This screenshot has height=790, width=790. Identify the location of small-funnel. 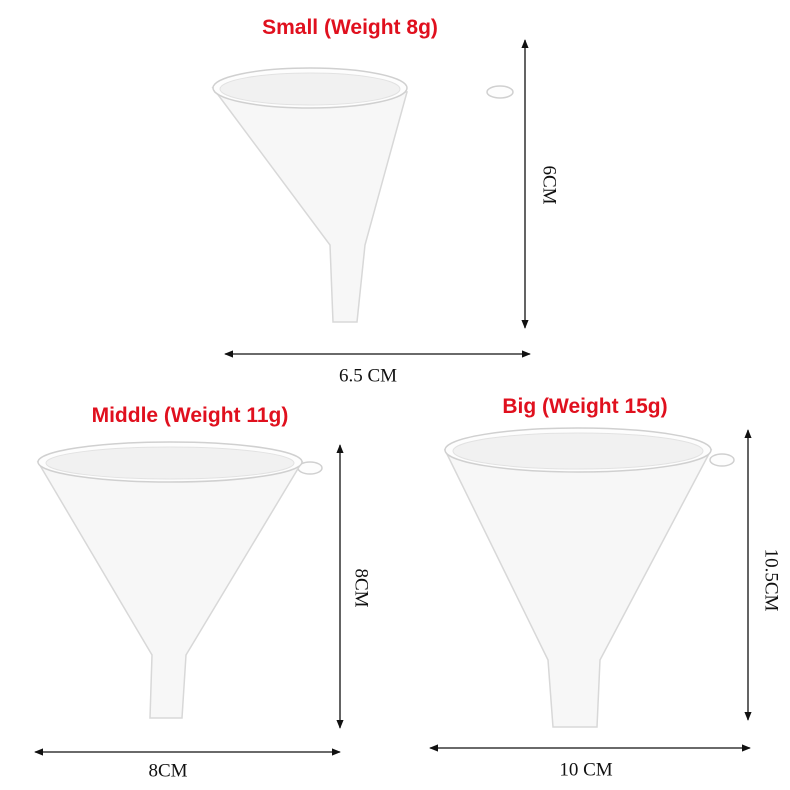
(362, 195).